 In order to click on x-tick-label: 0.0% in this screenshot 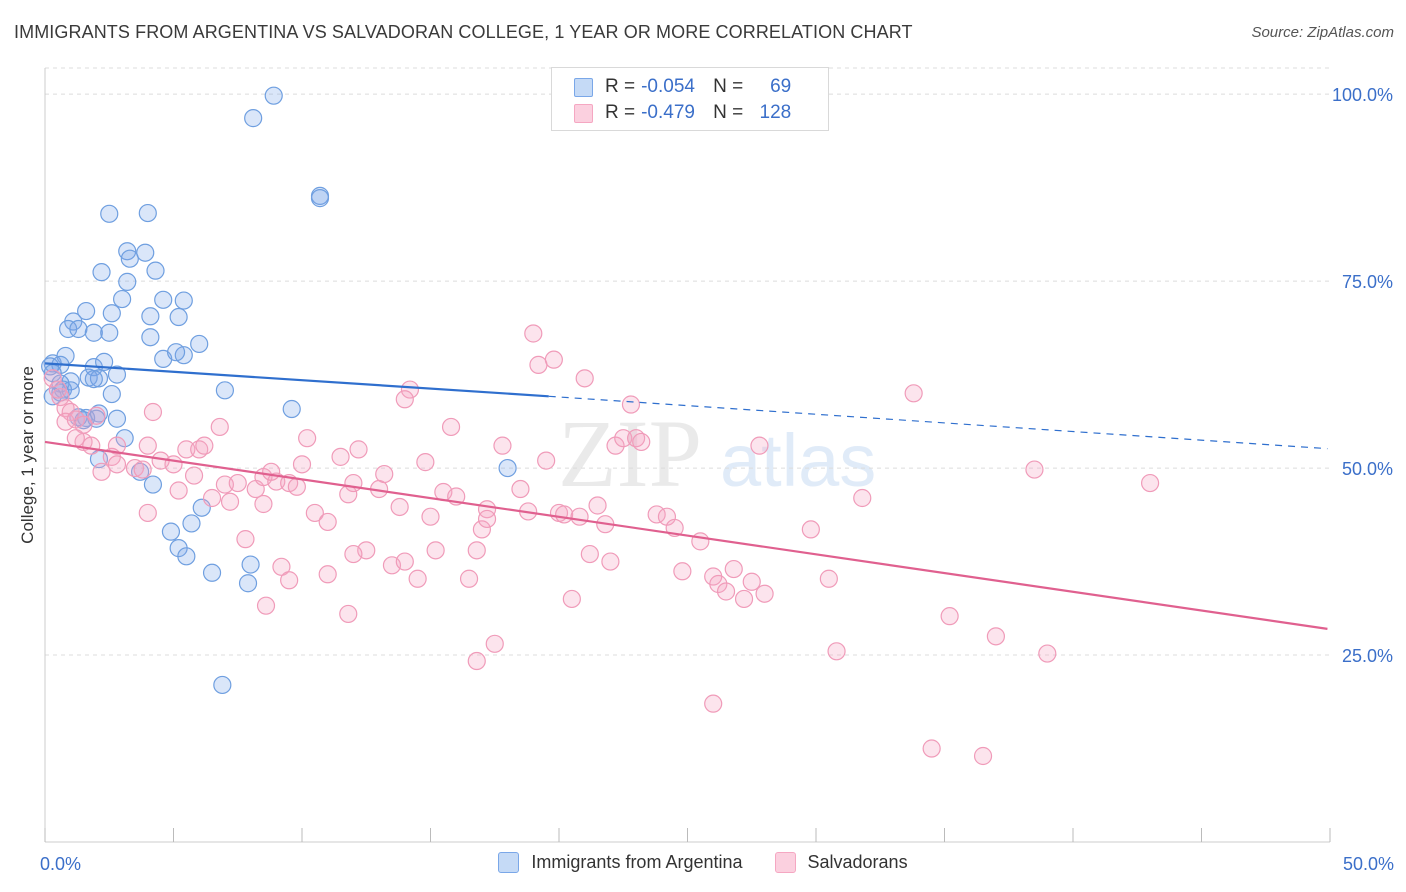, I will do `click(60, 864)`.